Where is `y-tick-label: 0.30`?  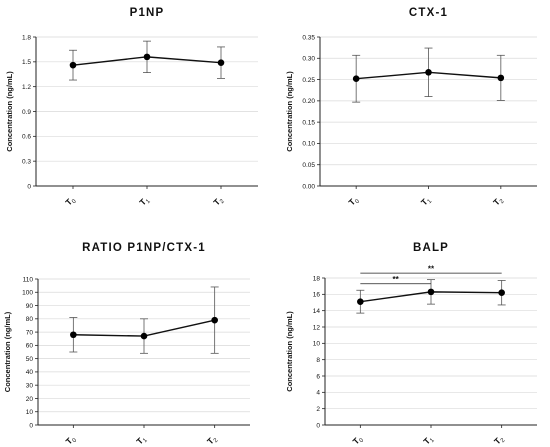
y-tick-label: 0.30 is located at coordinates (308, 59).